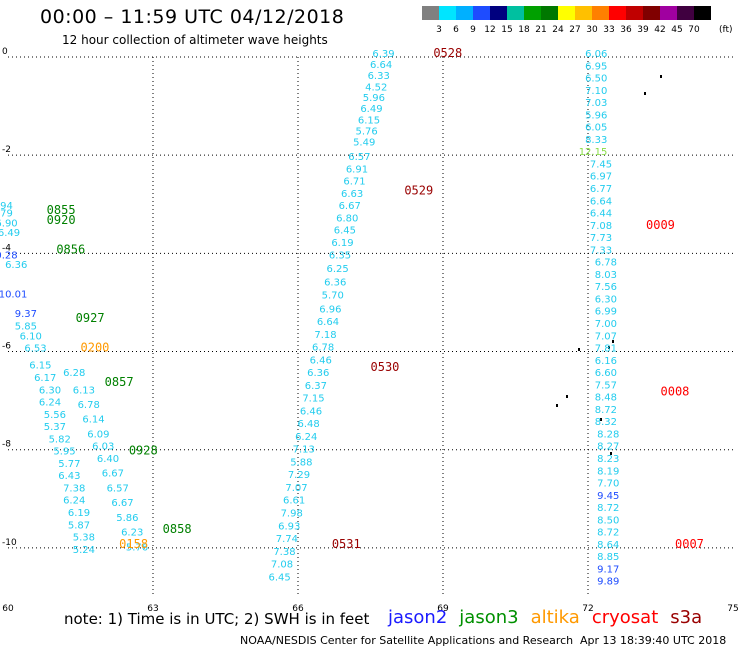 The width and height of the screenshot is (740, 650). I want to click on colorbar-label: 36, so click(626, 30).